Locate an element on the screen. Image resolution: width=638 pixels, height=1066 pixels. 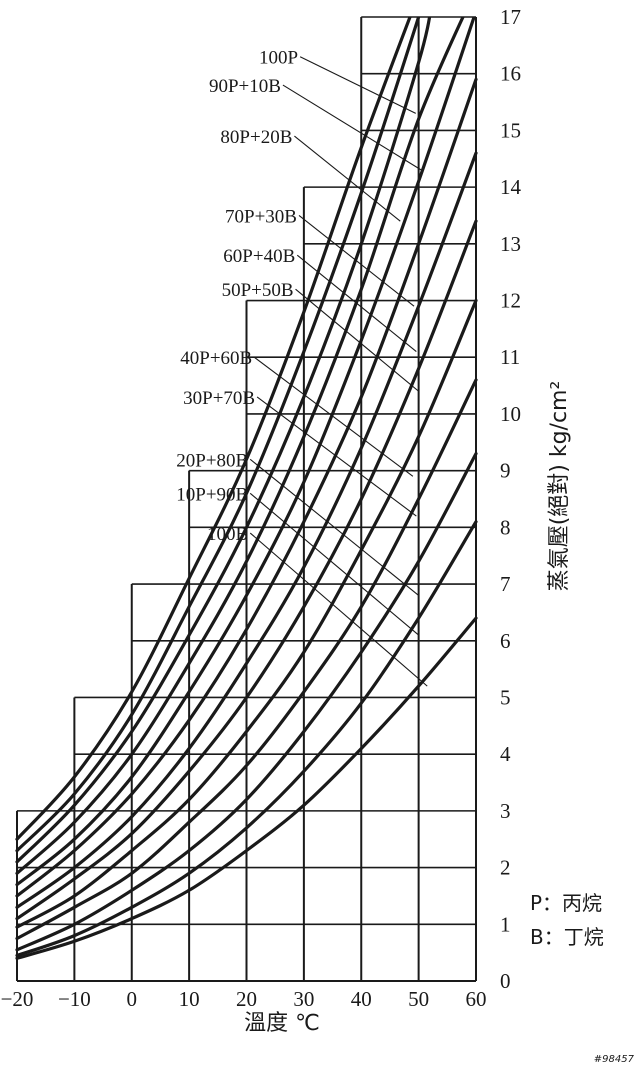
y-tick-label: 17 is located at coordinates (510, 17).